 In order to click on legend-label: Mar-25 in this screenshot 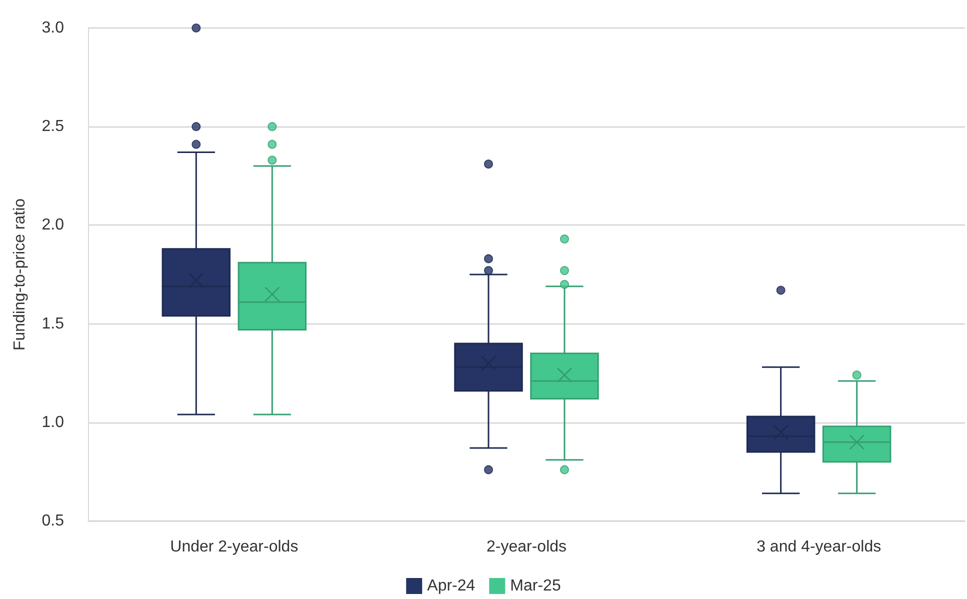, I will do `click(535, 586)`.